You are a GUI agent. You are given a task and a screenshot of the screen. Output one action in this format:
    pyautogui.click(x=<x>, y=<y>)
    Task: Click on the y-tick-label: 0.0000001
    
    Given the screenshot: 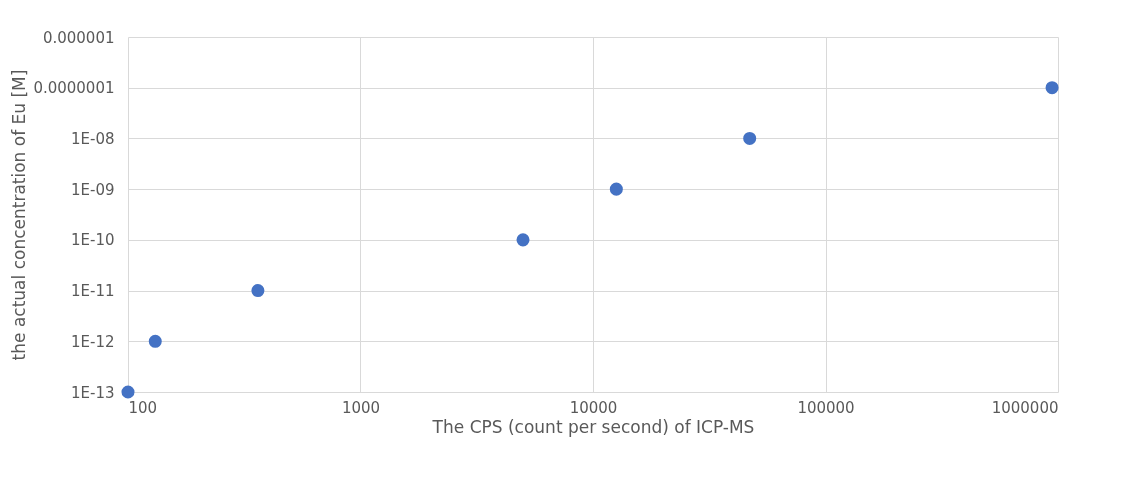 What is the action you would take?
    pyautogui.click(x=74, y=88)
    